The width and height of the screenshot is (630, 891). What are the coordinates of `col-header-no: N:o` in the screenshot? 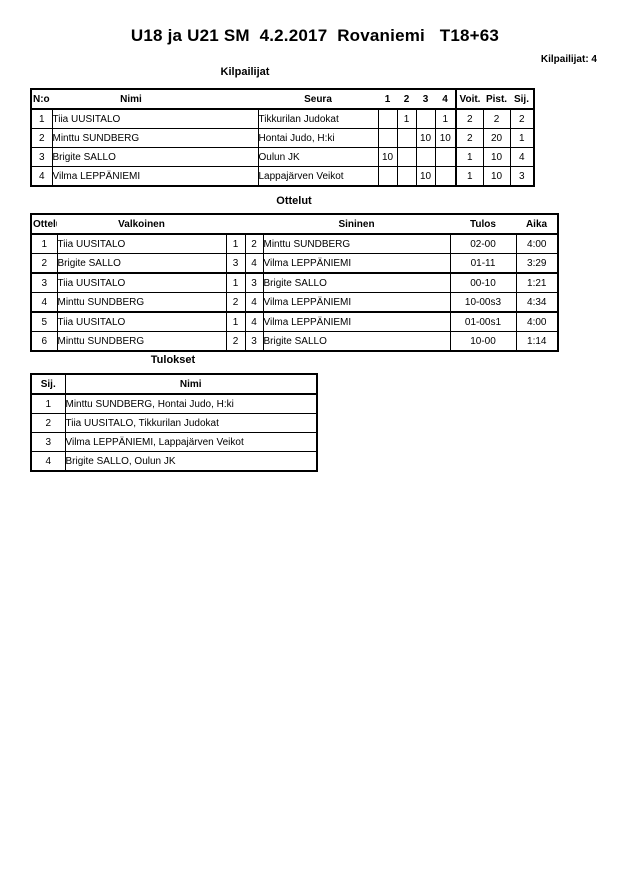 It's located at (41, 99).